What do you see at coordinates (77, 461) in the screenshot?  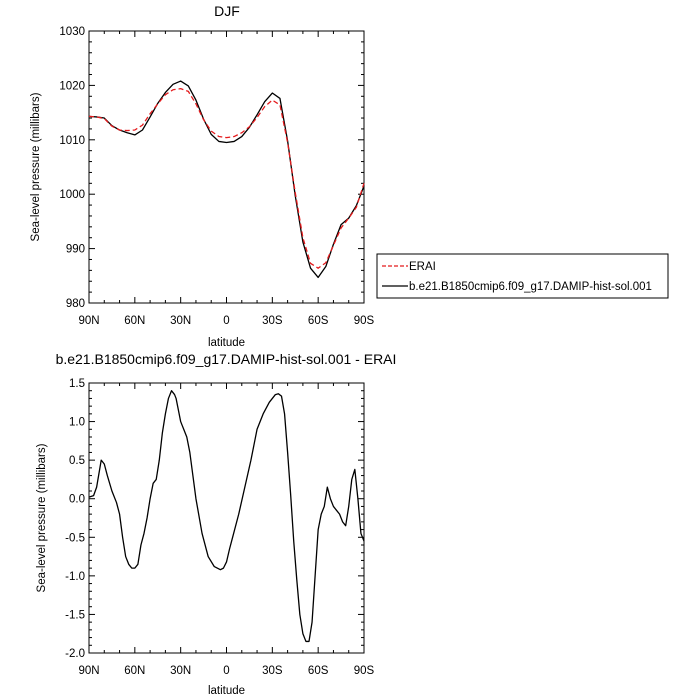 I see `bottom-y-tick-label: 0.5` at bounding box center [77, 461].